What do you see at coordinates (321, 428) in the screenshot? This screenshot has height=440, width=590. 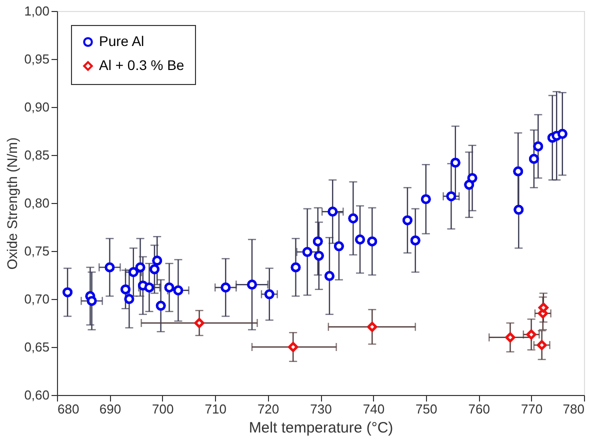 I see `x-axis-title: Melt temperature (°C)` at bounding box center [321, 428].